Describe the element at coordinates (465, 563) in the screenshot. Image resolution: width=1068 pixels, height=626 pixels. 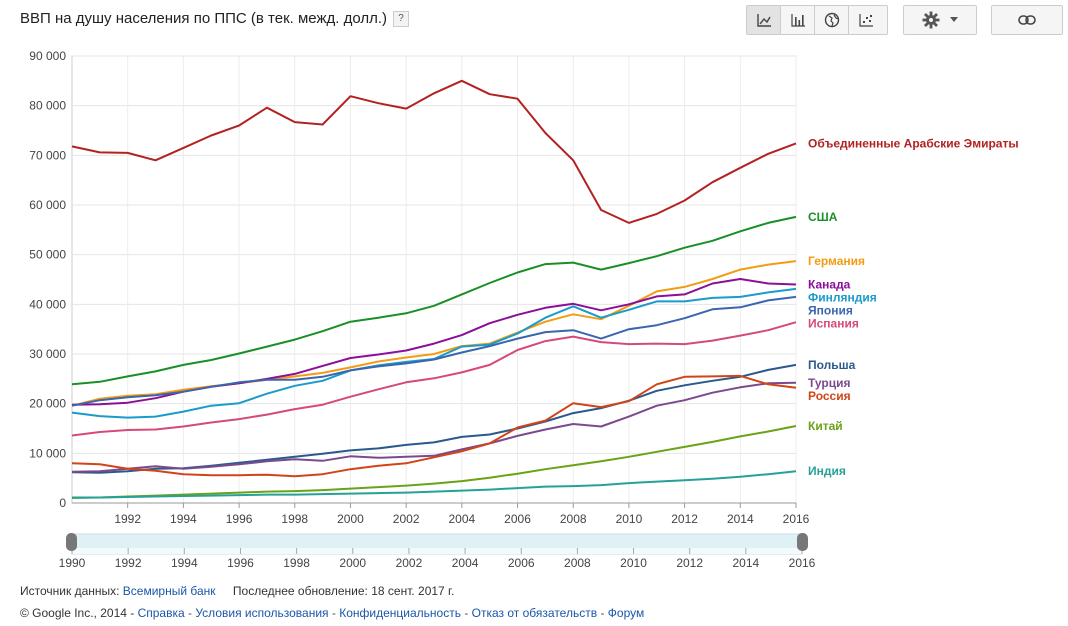
I see `slider-tick-label: 2004` at that location.